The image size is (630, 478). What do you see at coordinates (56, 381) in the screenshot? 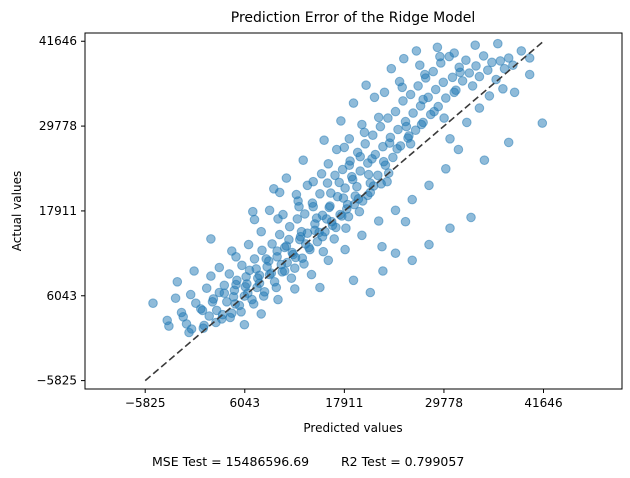
I see `y-tick-label: −5825` at bounding box center [56, 381].